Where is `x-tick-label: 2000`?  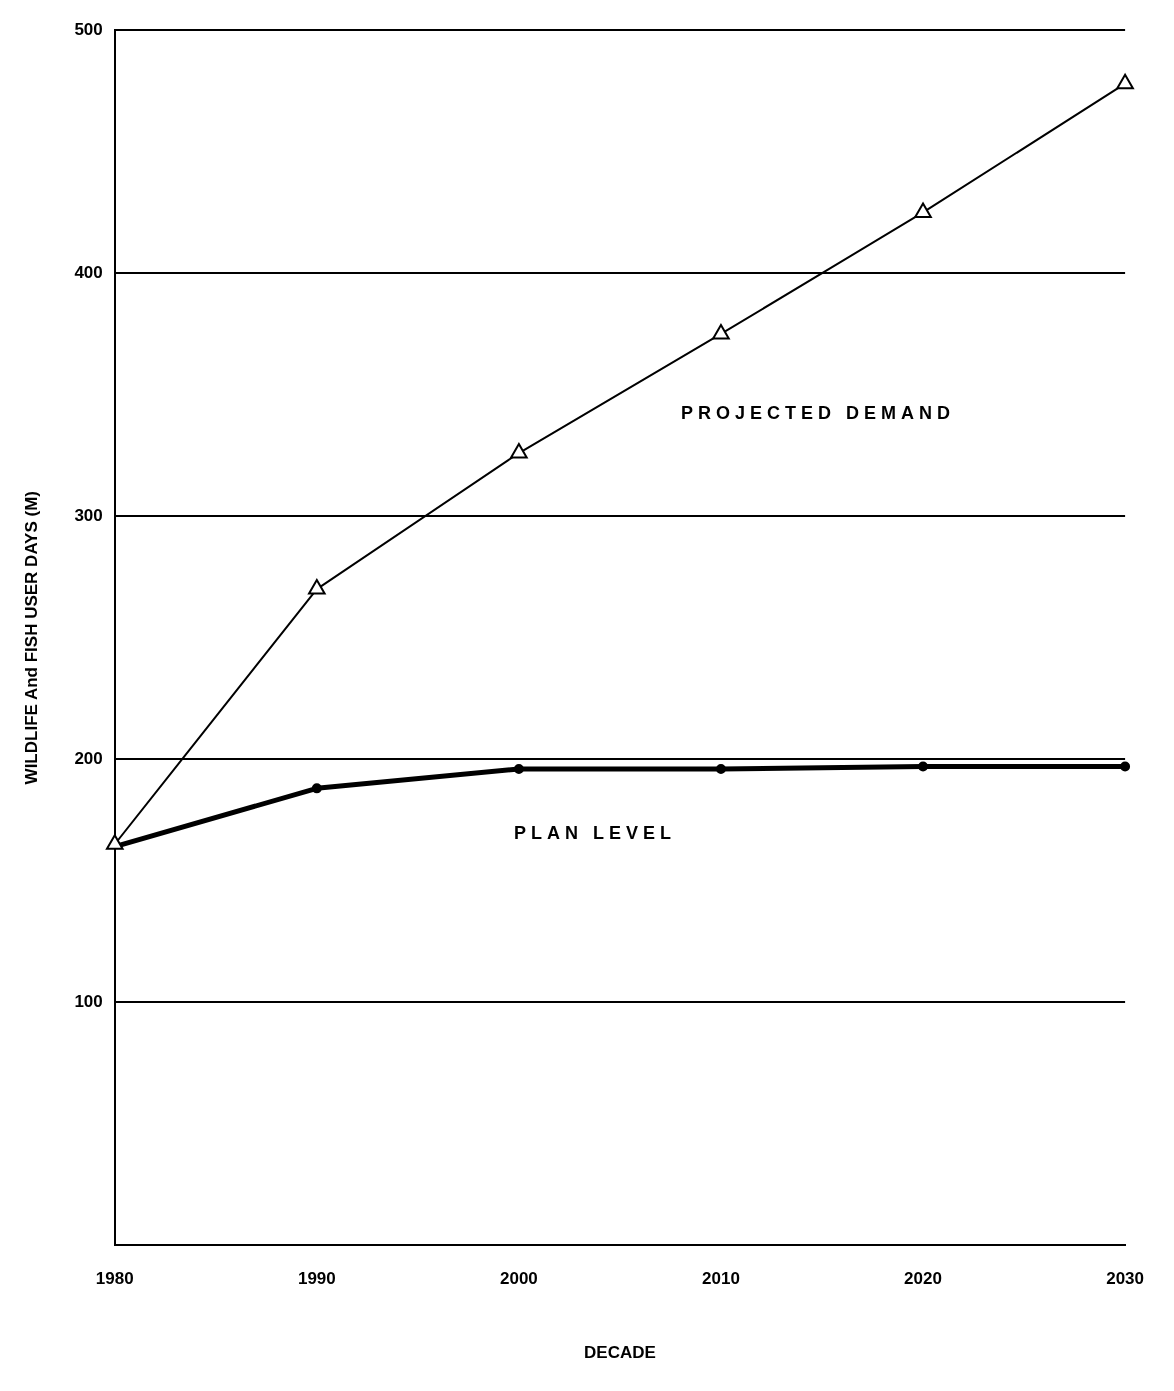
x-tick-label: 2000 is located at coordinates (518, 1279).